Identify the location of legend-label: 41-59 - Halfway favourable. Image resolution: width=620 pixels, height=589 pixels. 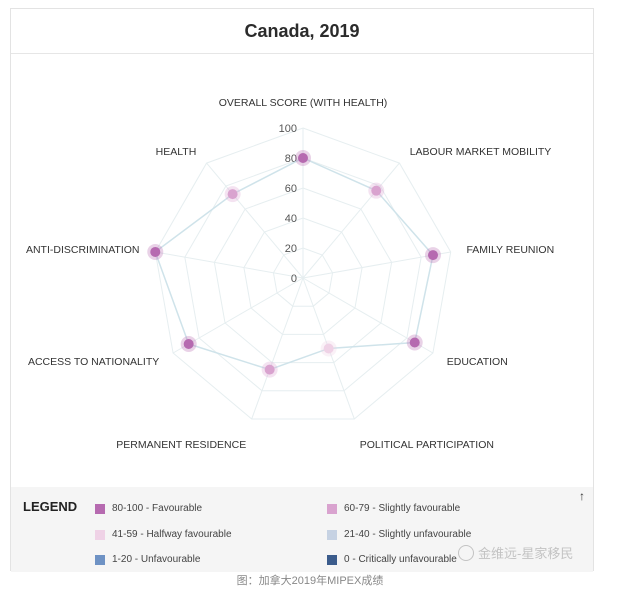
(172, 534).